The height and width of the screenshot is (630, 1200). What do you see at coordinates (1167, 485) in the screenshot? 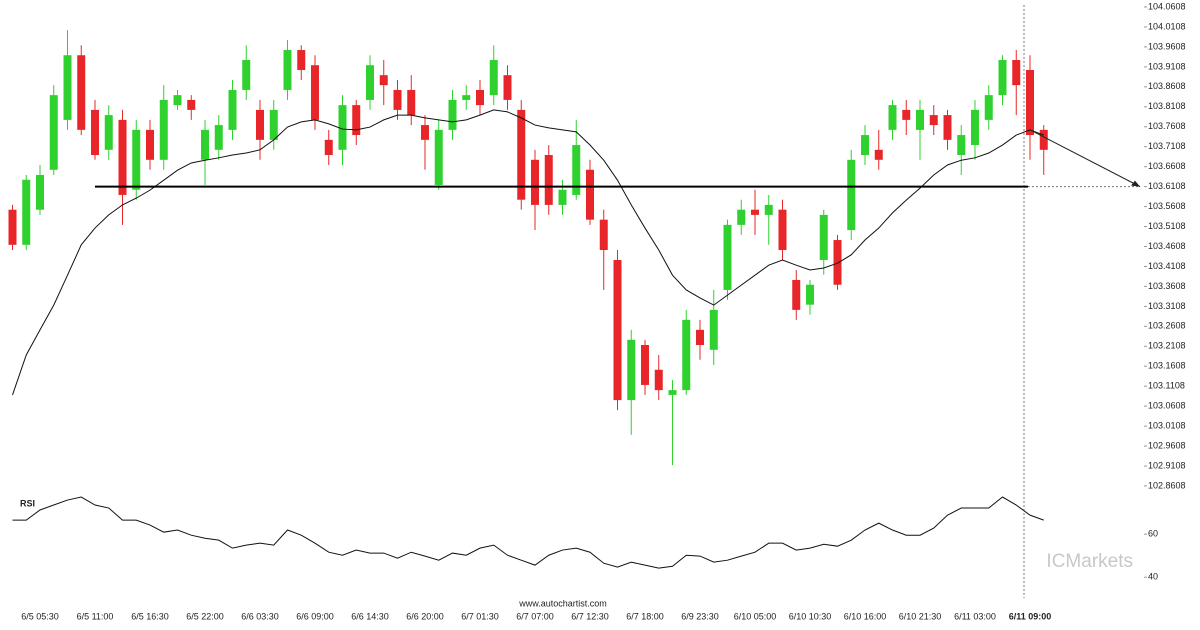
I see `y-tick-label: 102.8608` at bounding box center [1167, 485].